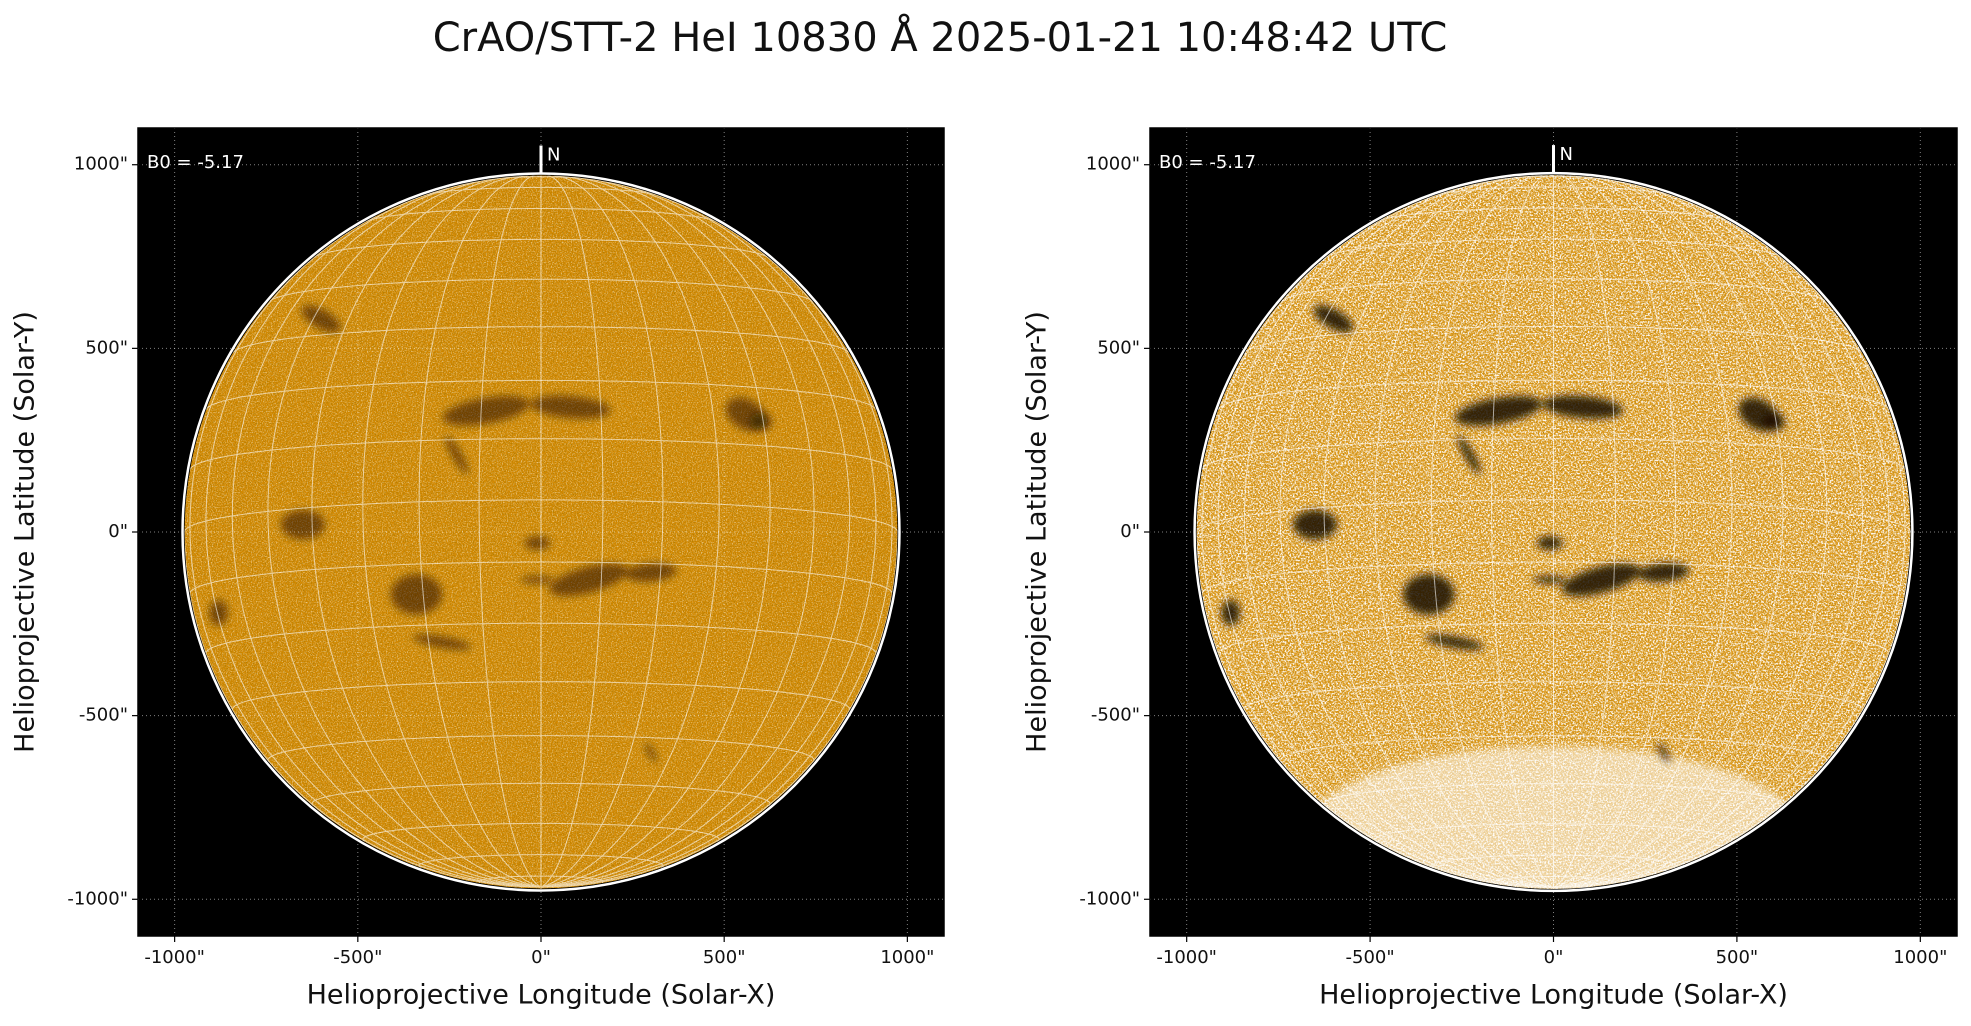 Image resolution: width=1971 pixels, height=1026 pixels. Describe the element at coordinates (907, 957) in the screenshot. I see `x-tick-label: 1000"` at that location.